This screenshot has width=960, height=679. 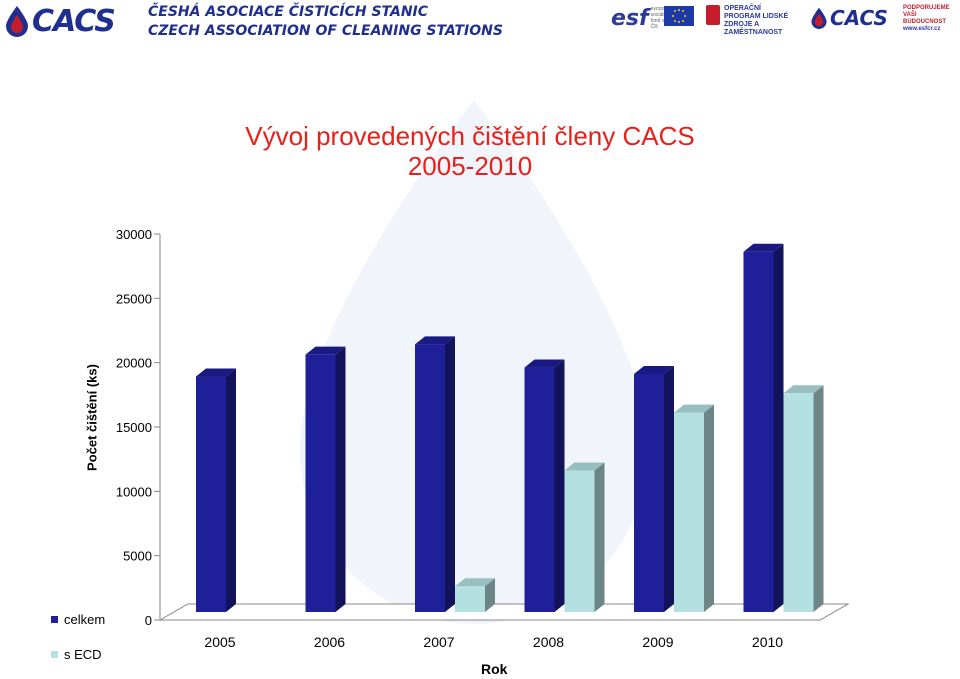 I want to click on x-tick-label: 2010, so click(x=767, y=642).